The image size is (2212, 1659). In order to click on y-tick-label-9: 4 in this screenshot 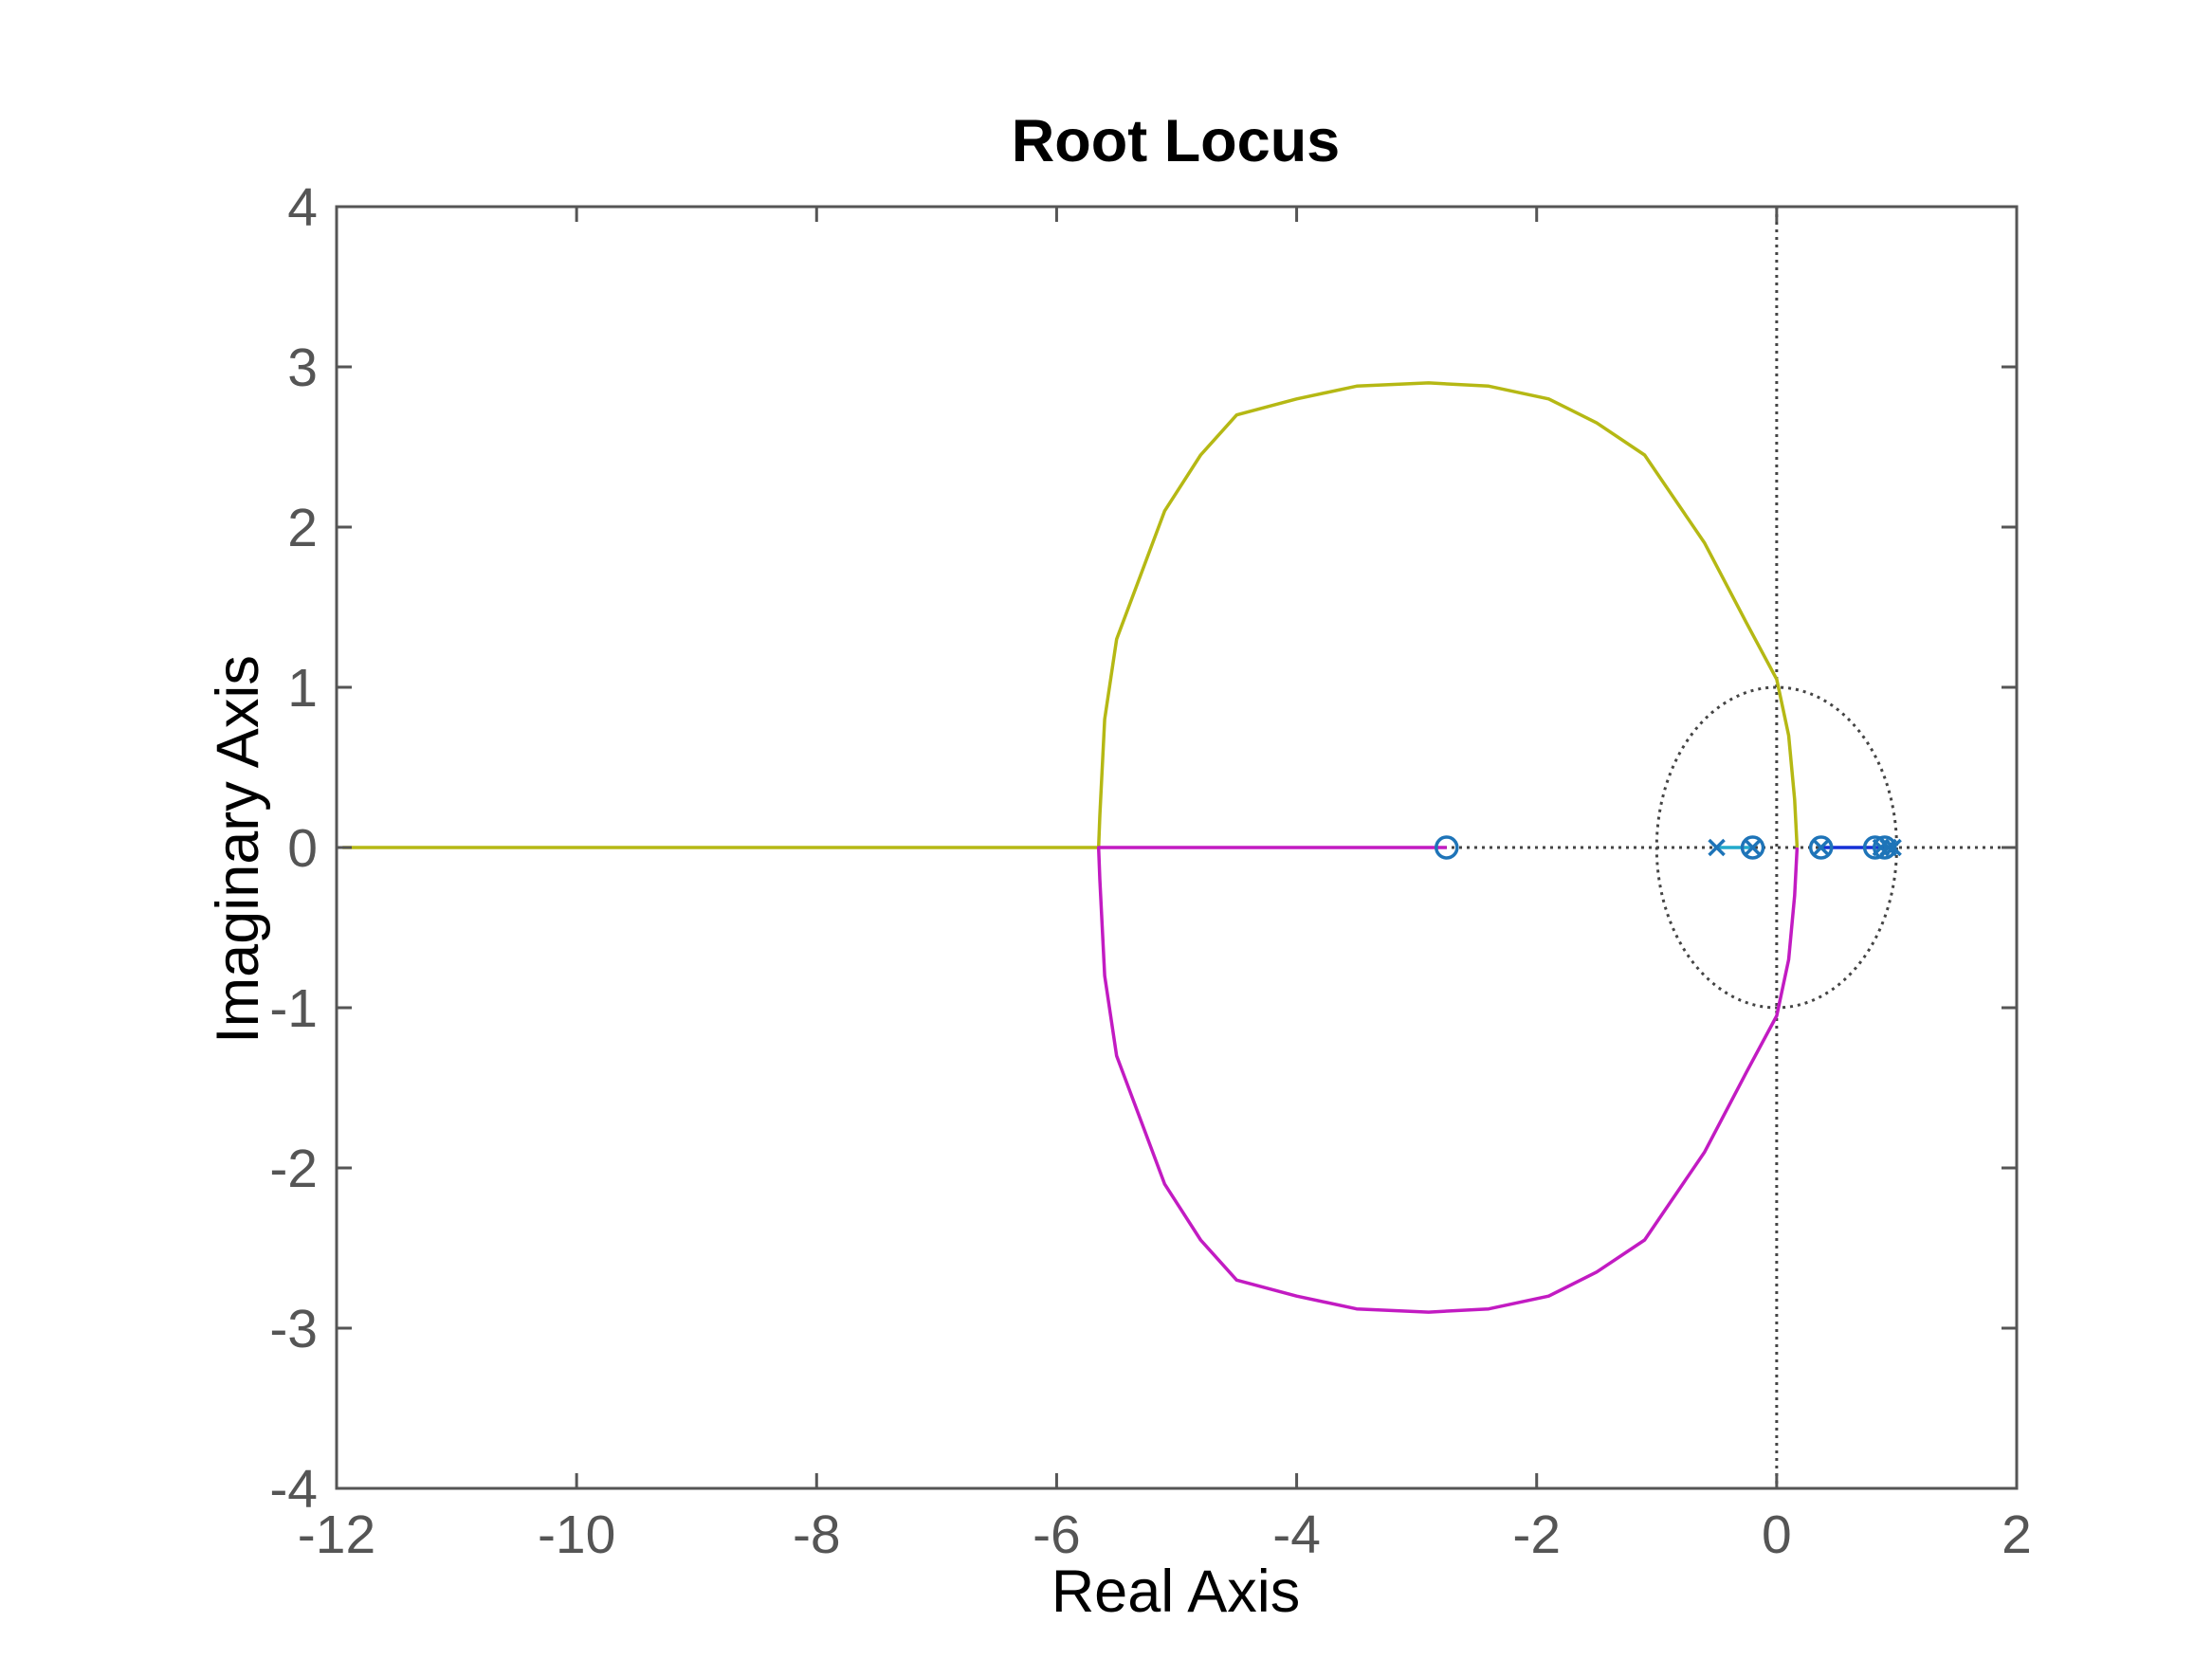, I will do `click(302, 207)`.